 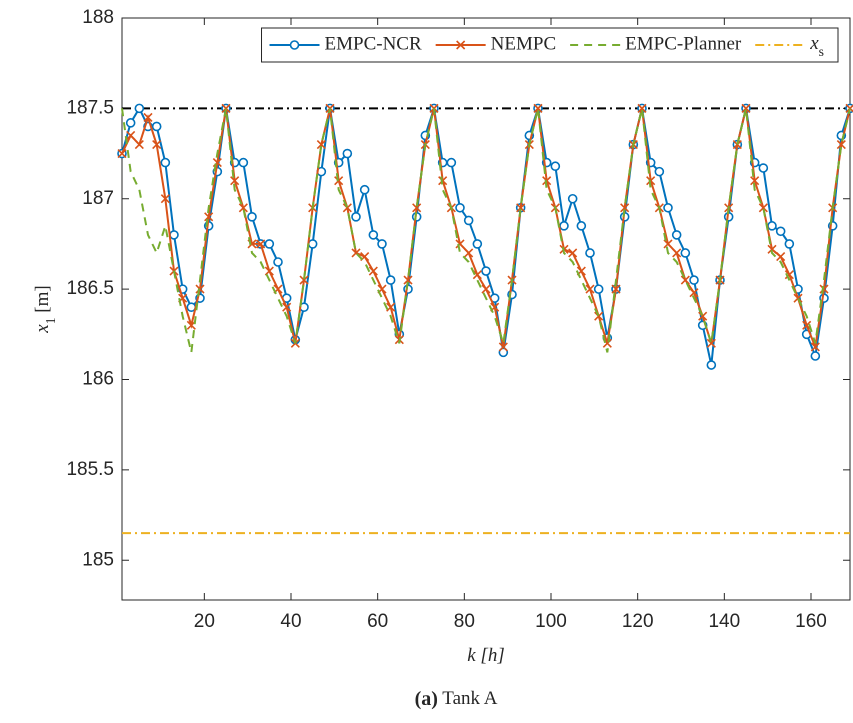 I want to click on x-tick-label: 80, so click(x=464, y=621).